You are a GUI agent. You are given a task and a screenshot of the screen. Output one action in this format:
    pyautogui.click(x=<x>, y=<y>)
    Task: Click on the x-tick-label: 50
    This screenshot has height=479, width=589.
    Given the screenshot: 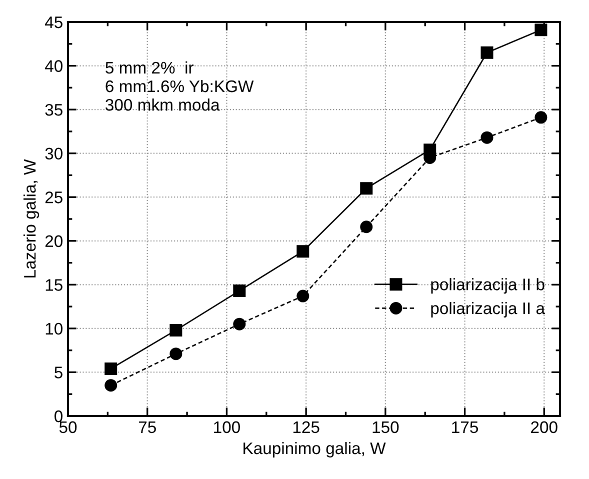 What is the action you would take?
    pyautogui.click(x=68, y=427)
    